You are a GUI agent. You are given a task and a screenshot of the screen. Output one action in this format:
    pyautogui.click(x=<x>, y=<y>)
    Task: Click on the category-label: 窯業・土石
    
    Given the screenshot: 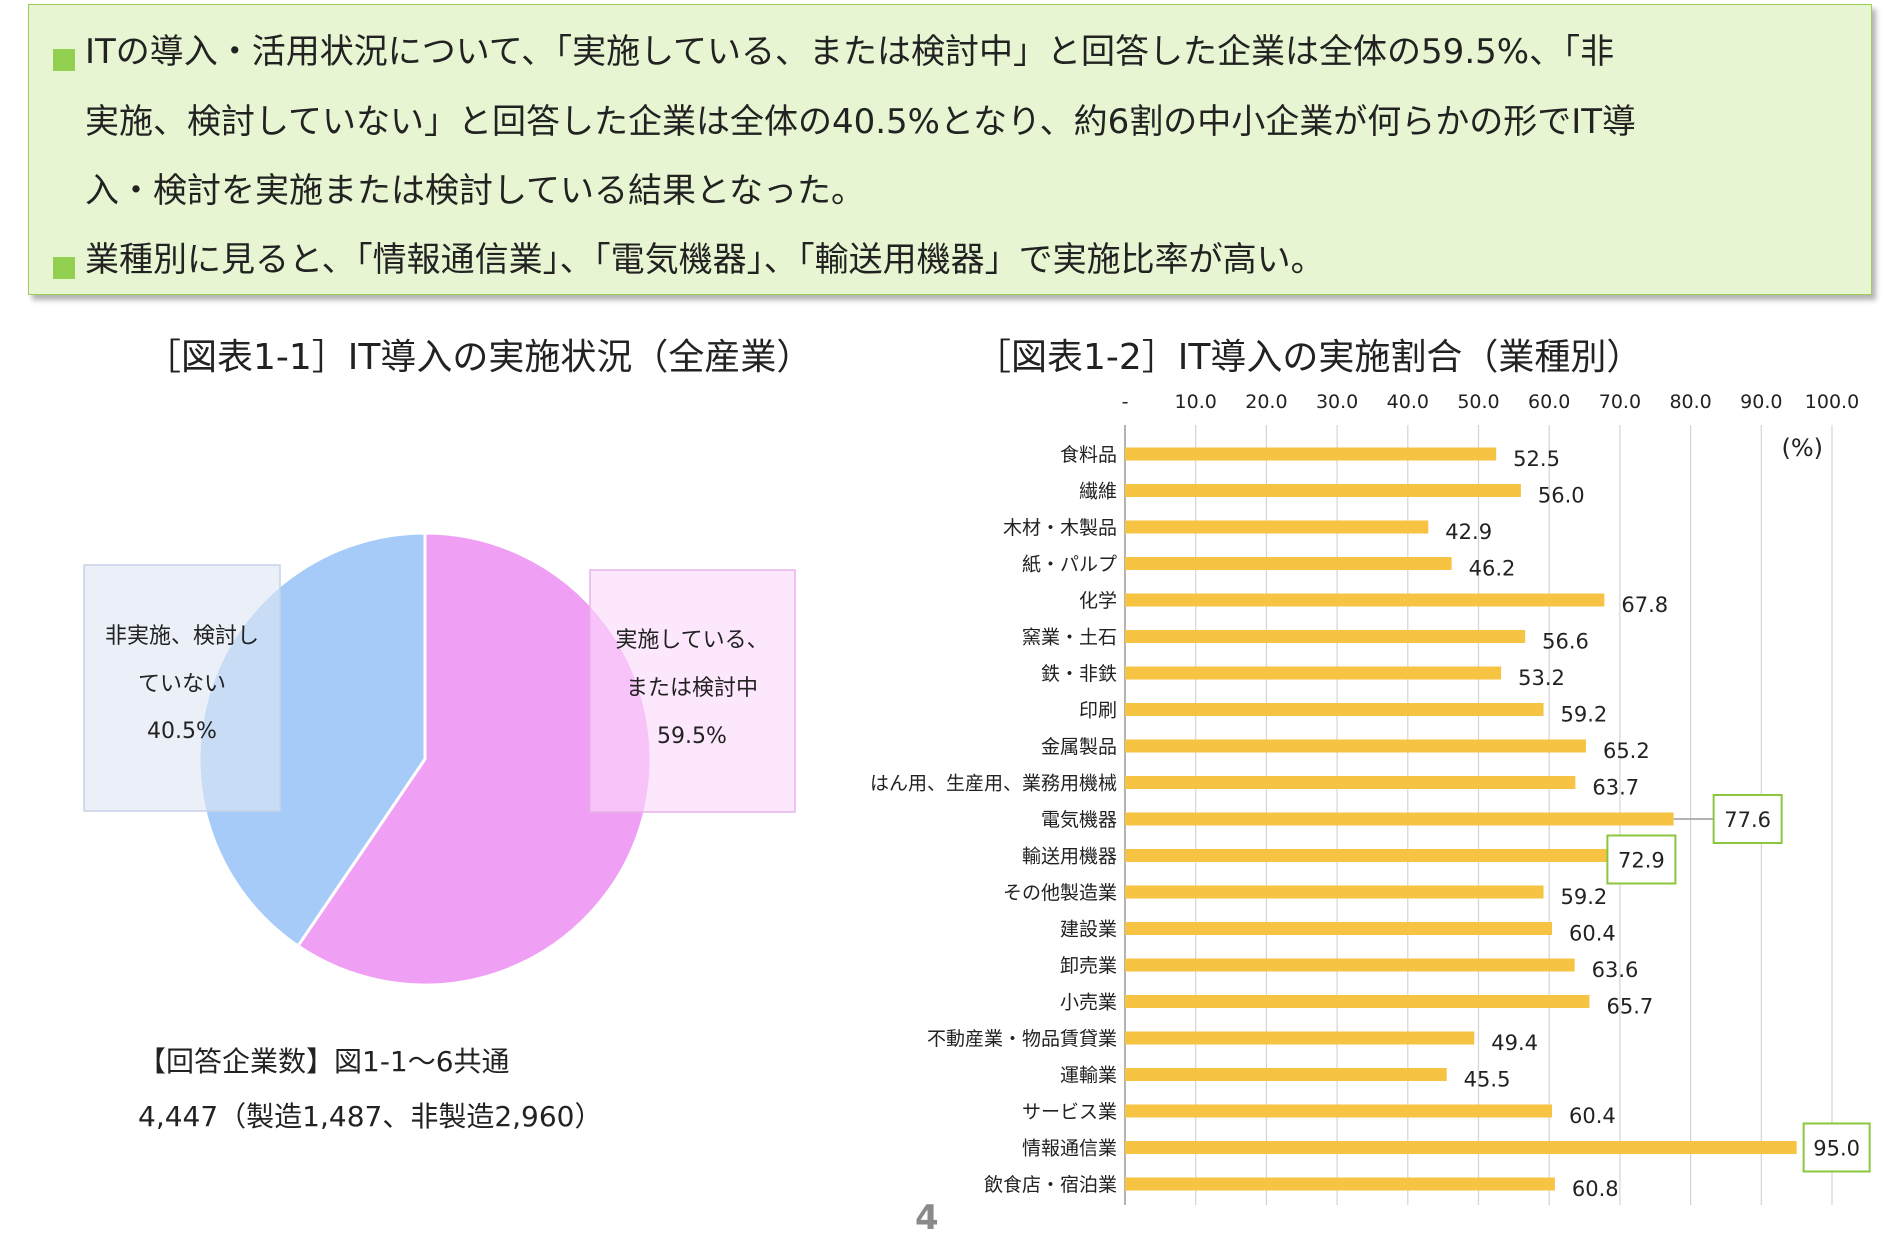 What is the action you would take?
    pyautogui.click(x=1069, y=638)
    